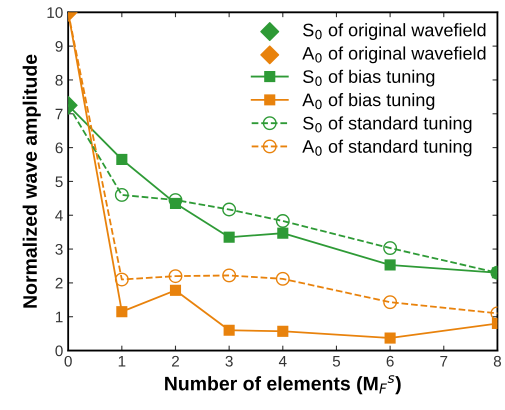 The width and height of the screenshot is (505, 410). What do you see at coordinates (68, 361) in the screenshot?
I see `x-tick-label: 0` at bounding box center [68, 361].